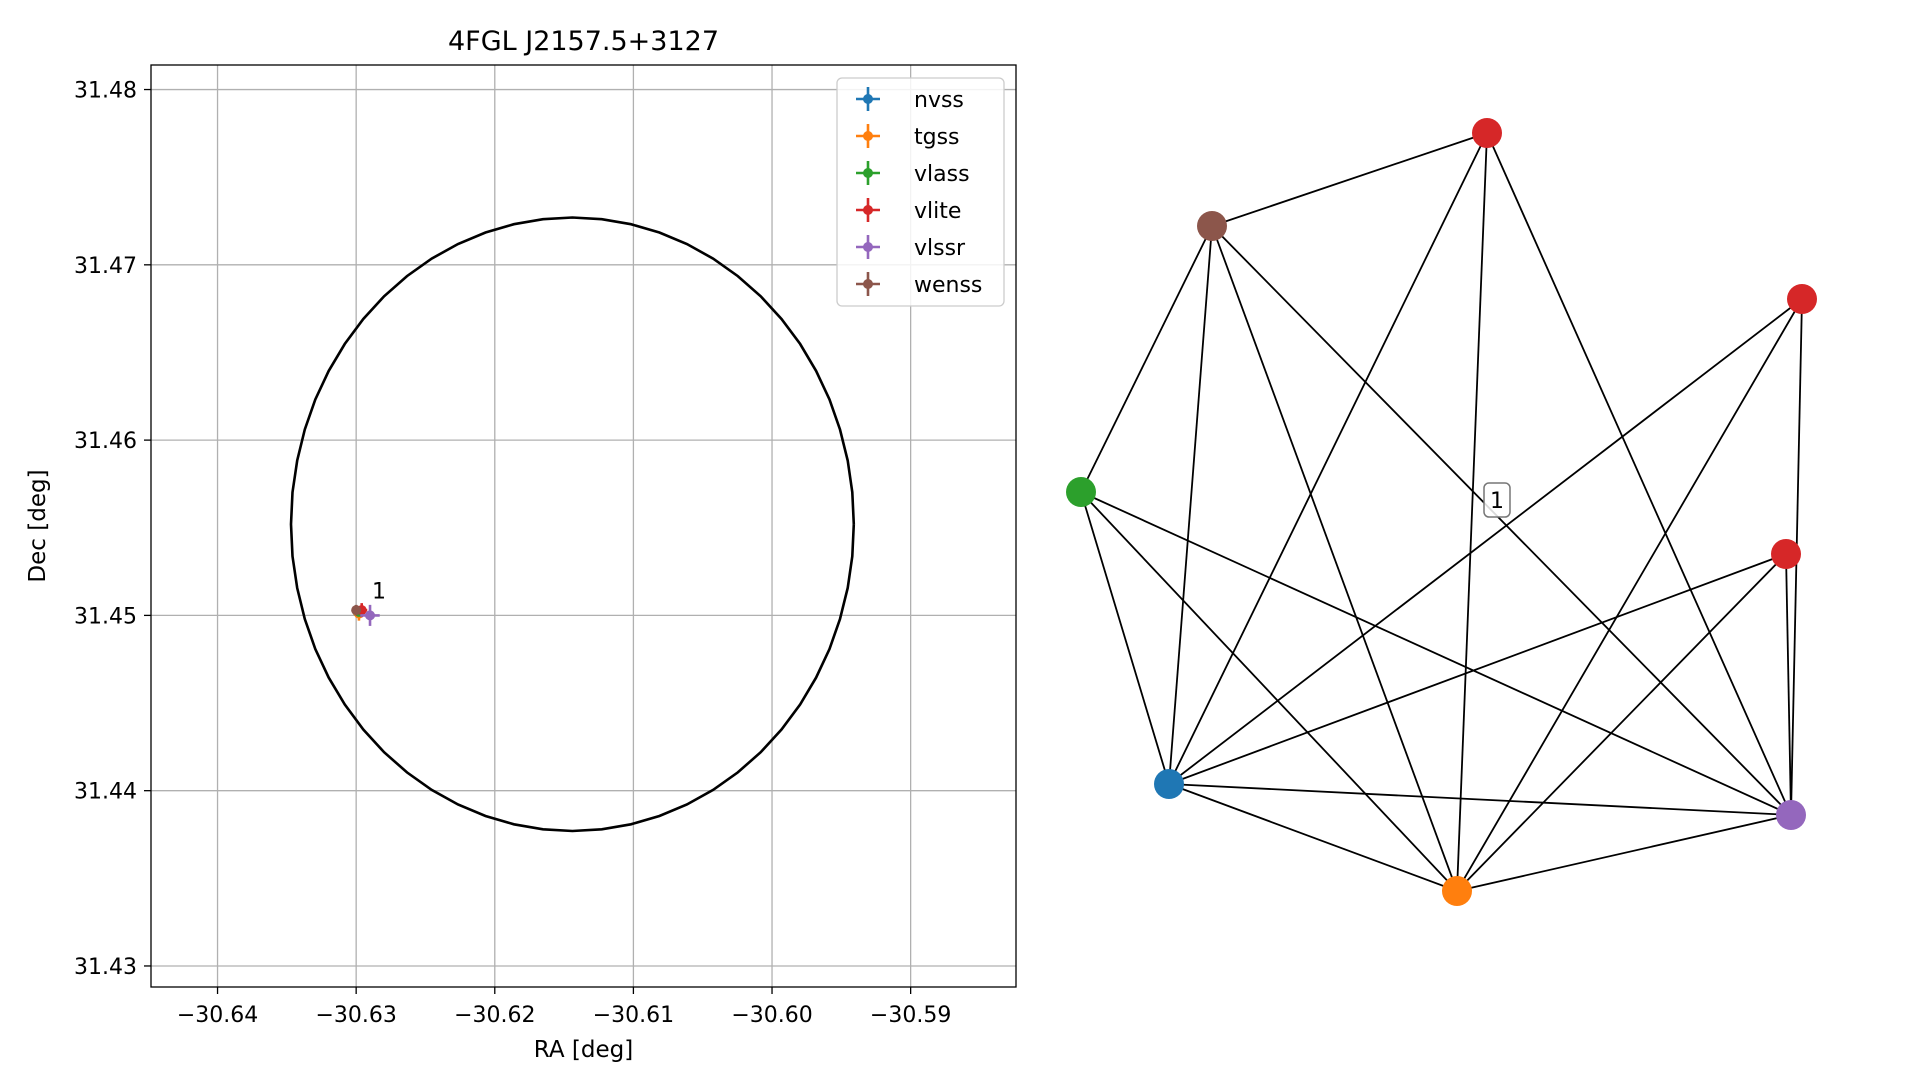 The width and height of the screenshot is (1919, 1080). What do you see at coordinates (356, 610) in the screenshot?
I see `marker-wenss` at bounding box center [356, 610].